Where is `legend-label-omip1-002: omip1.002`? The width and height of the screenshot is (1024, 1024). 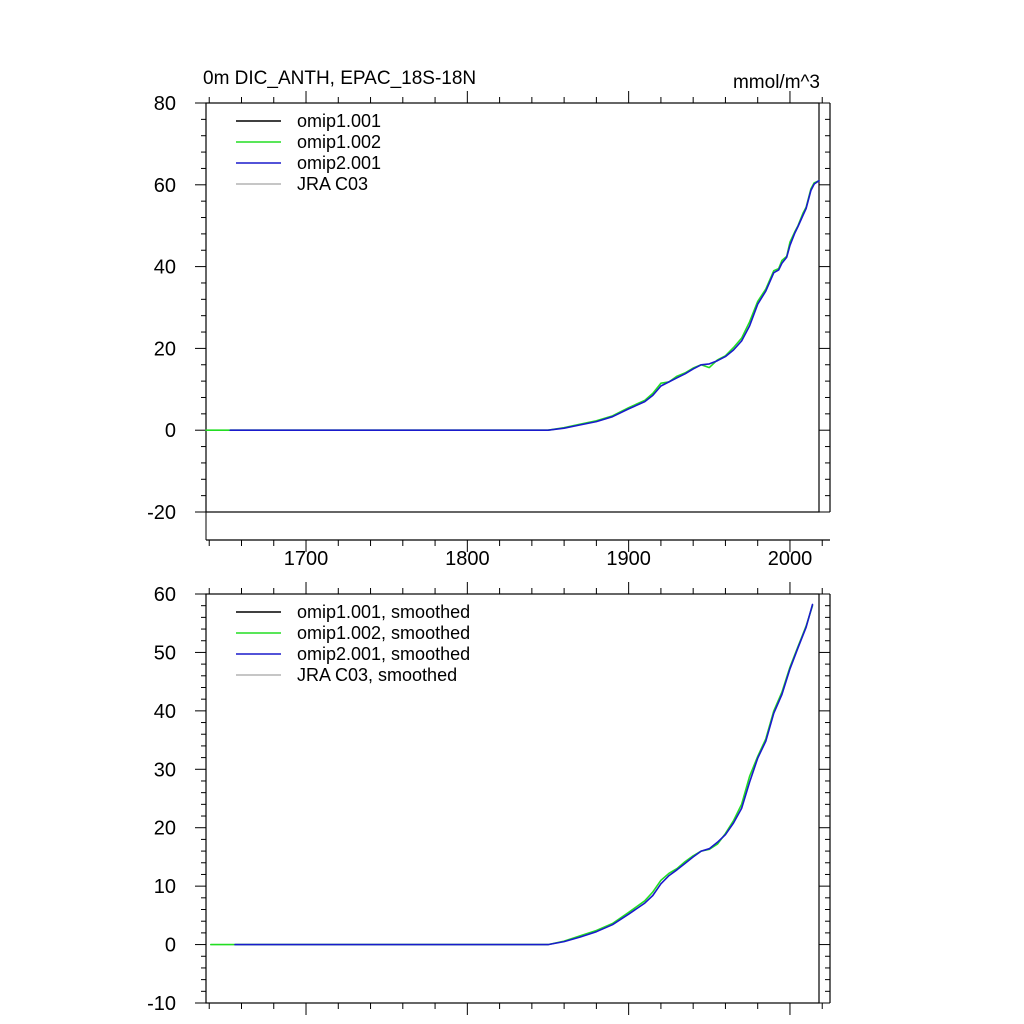
legend-label-omip1-002: omip1.002 is located at coordinates (339, 142).